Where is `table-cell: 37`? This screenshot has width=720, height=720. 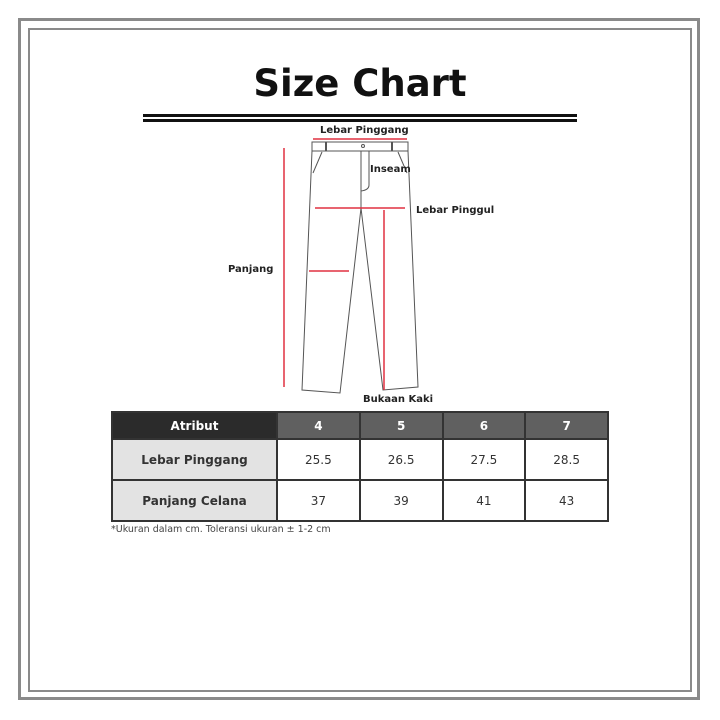 table-cell: 37 is located at coordinates (318, 500).